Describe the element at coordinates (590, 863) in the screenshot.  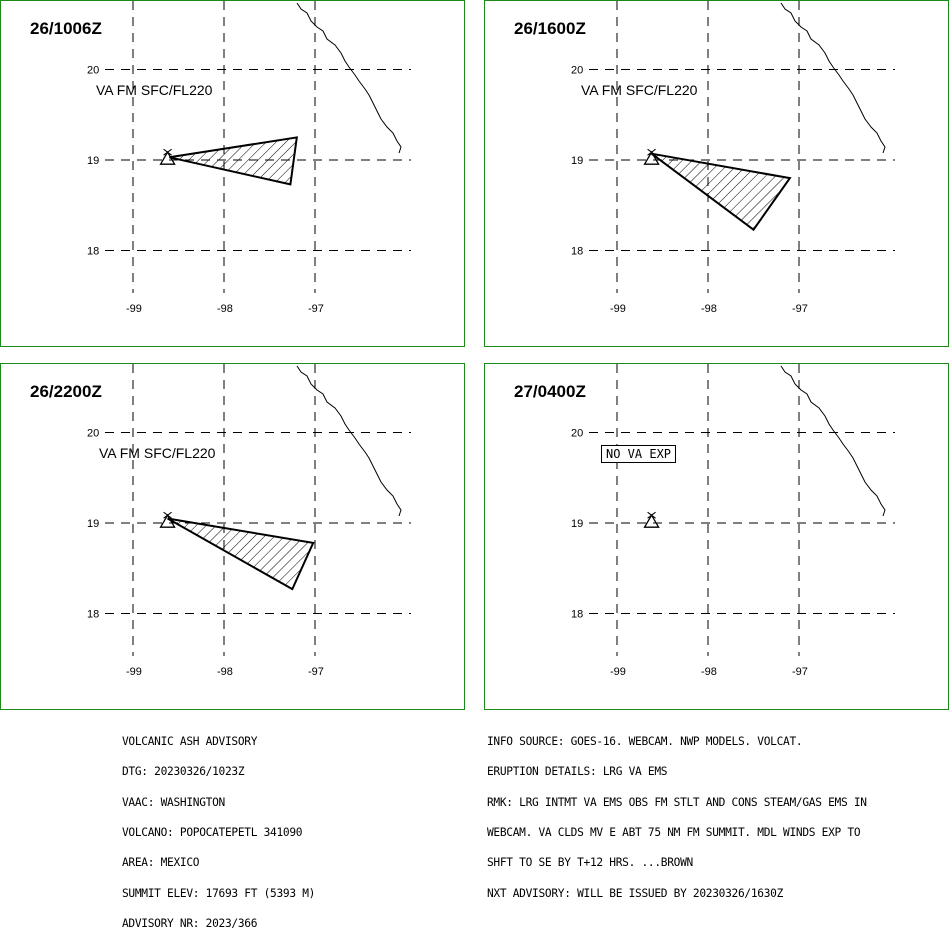
I see `advisory-line: SHFT TO SE BY T+12 HRS. ...BROWN` at that location.